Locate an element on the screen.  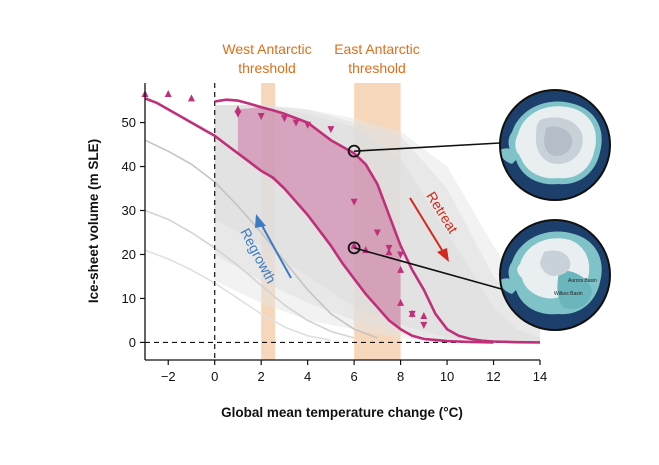
x-axis-label: Global mean temperature change (°C) is located at coordinates (342, 412).